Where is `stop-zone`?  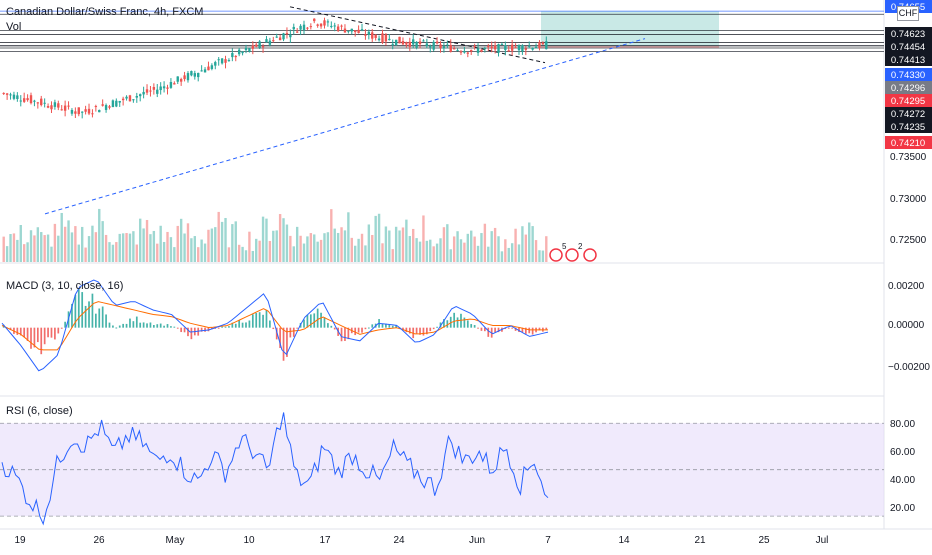
stop-zone is located at coordinates (630, 47).